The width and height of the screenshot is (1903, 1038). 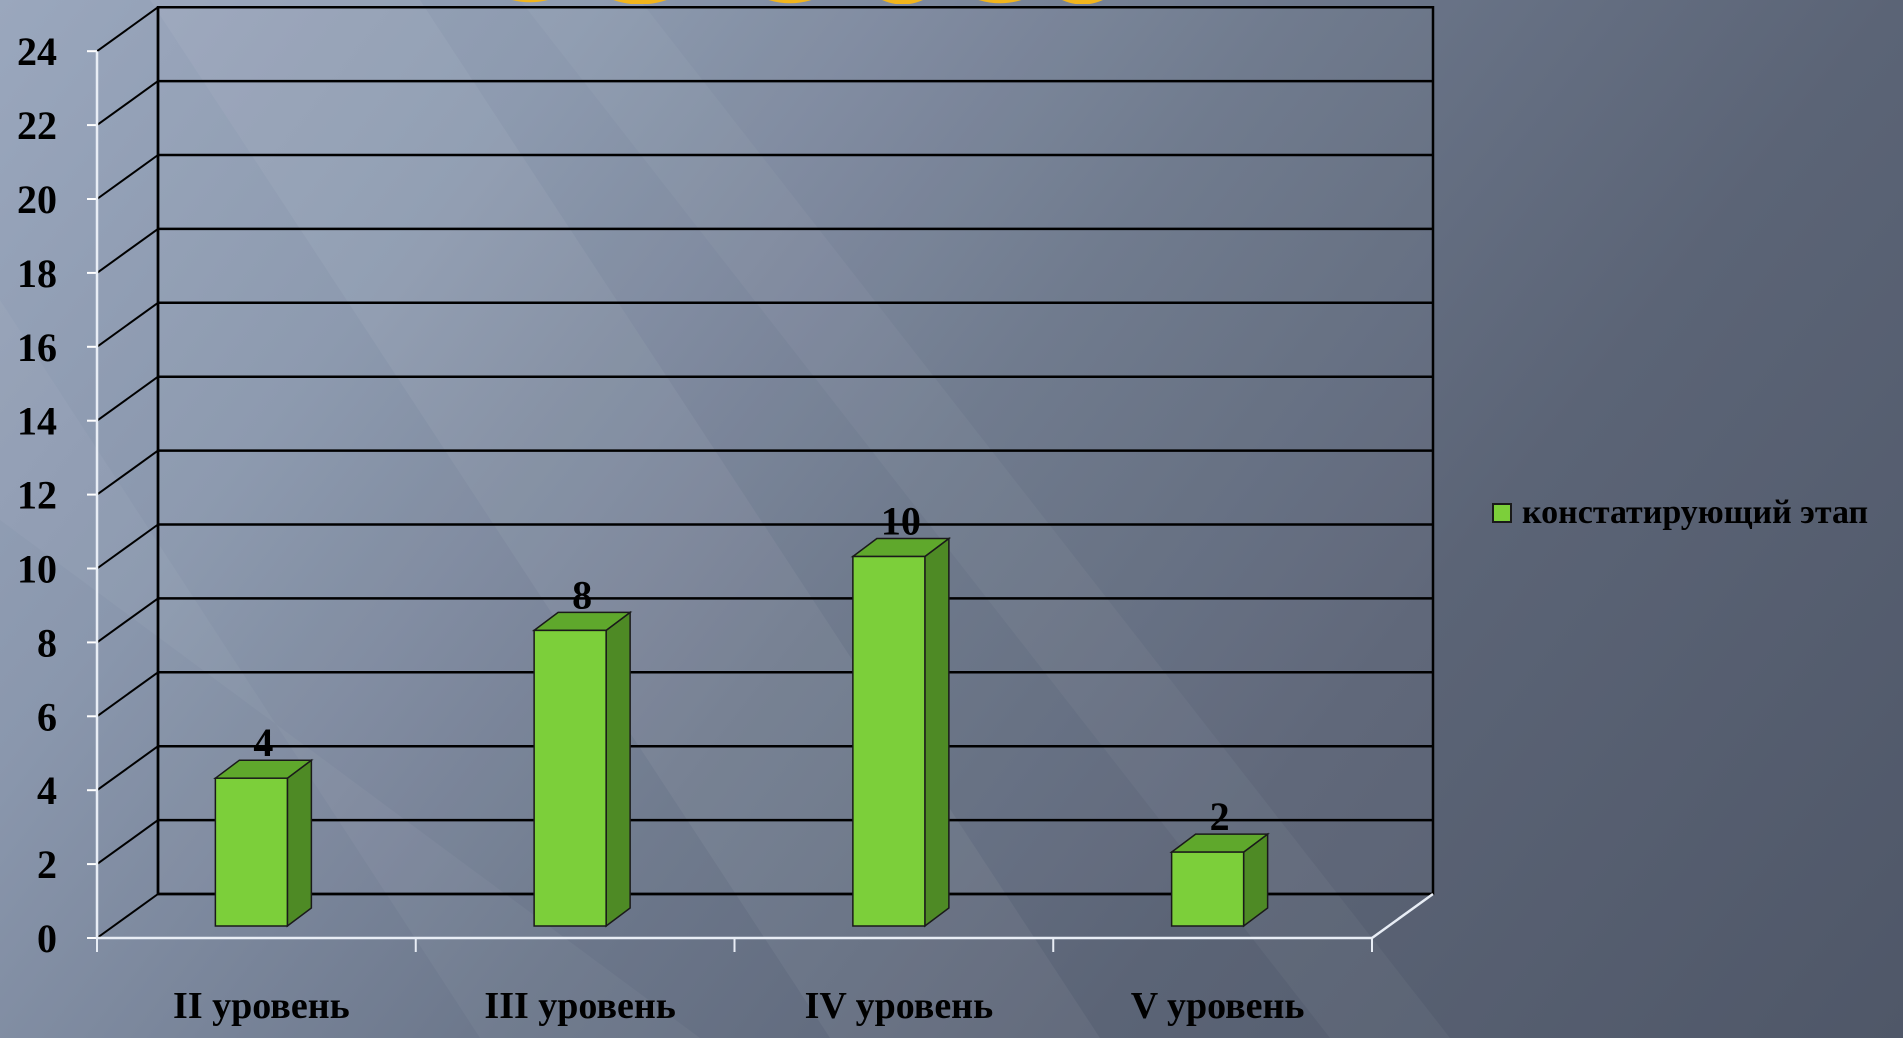 What do you see at coordinates (47, 938) in the screenshot?
I see `y-tick-label: 0` at bounding box center [47, 938].